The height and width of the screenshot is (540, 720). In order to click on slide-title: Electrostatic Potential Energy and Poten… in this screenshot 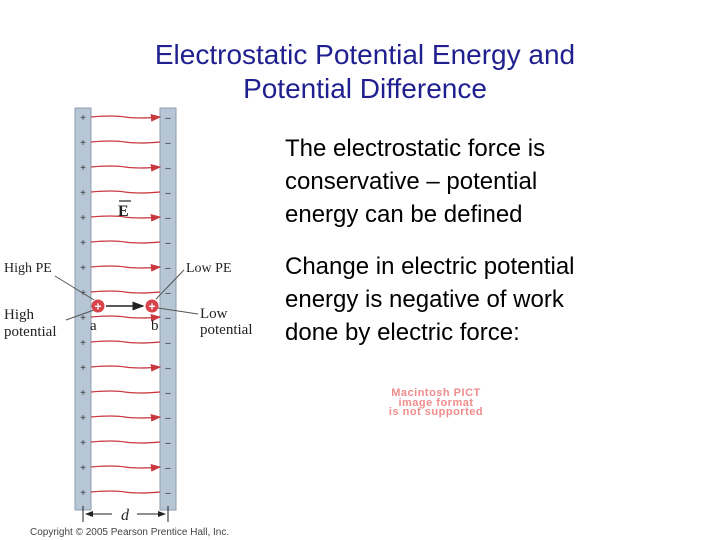, I will do `click(365, 72)`.